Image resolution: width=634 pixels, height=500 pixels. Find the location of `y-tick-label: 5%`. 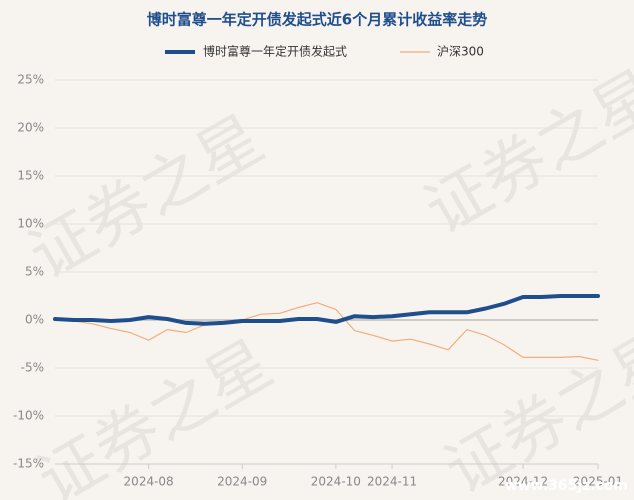

y-tick-label: 5% is located at coordinates (34, 272).